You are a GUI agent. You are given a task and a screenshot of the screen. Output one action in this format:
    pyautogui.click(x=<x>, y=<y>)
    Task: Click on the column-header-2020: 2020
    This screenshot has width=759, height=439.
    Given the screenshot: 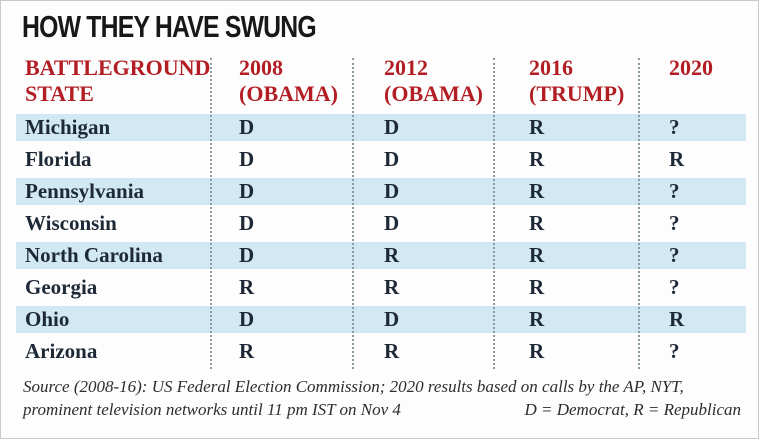 What is the action you would take?
    pyautogui.click(x=691, y=68)
    